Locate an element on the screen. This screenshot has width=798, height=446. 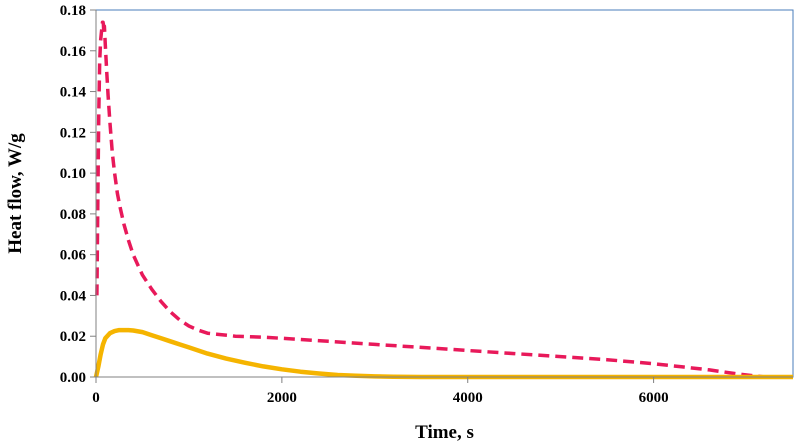
y-axis-ticks: 0.00 0.02 0.04 0.06 0.08 0.10 0.12 0.14 0.16 0.18 is located at coordinates (78, 194).